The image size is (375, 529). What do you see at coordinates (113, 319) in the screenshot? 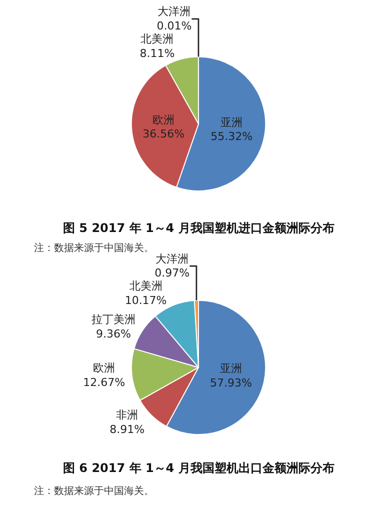
I see `slice-label: 拉丁美洲` at bounding box center [113, 319].